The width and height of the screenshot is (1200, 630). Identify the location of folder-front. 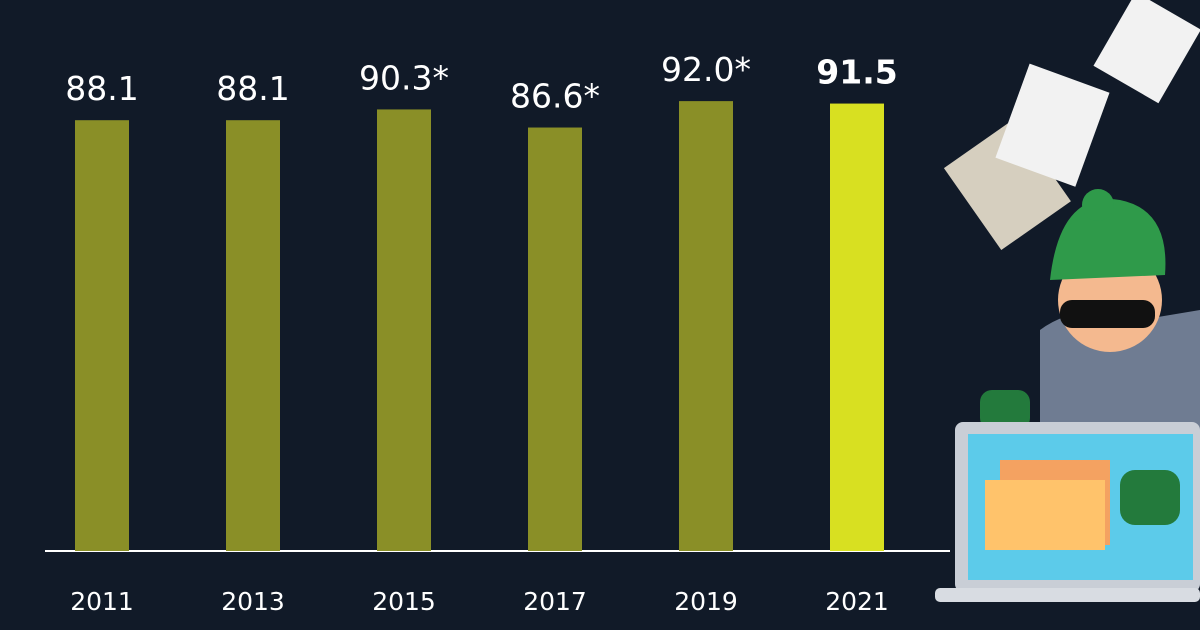
(1045, 515).